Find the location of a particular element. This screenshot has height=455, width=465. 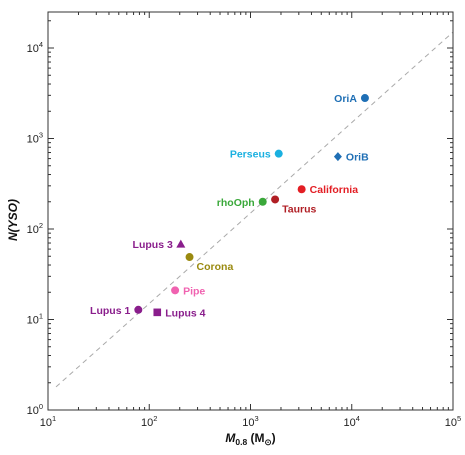

y-tick-label: 10³ is located at coordinates (35, 138).